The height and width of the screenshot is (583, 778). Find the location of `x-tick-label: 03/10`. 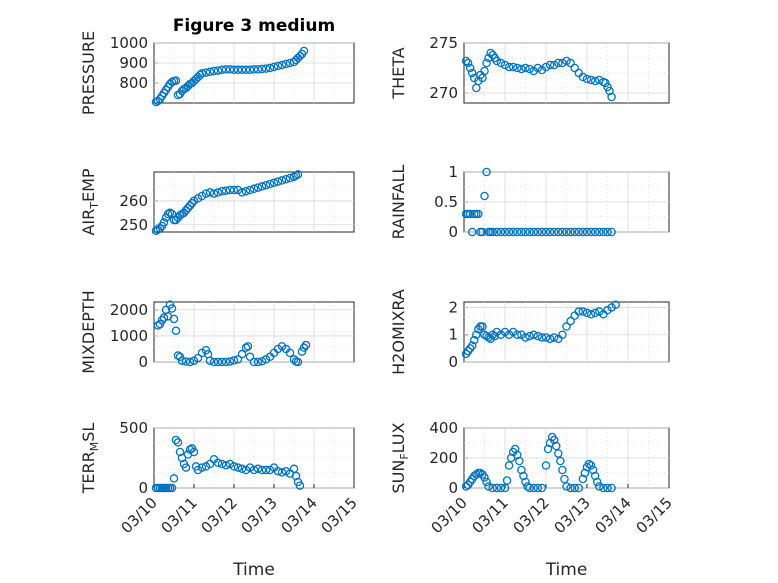

x-tick-label: 03/10 is located at coordinates (449, 515).